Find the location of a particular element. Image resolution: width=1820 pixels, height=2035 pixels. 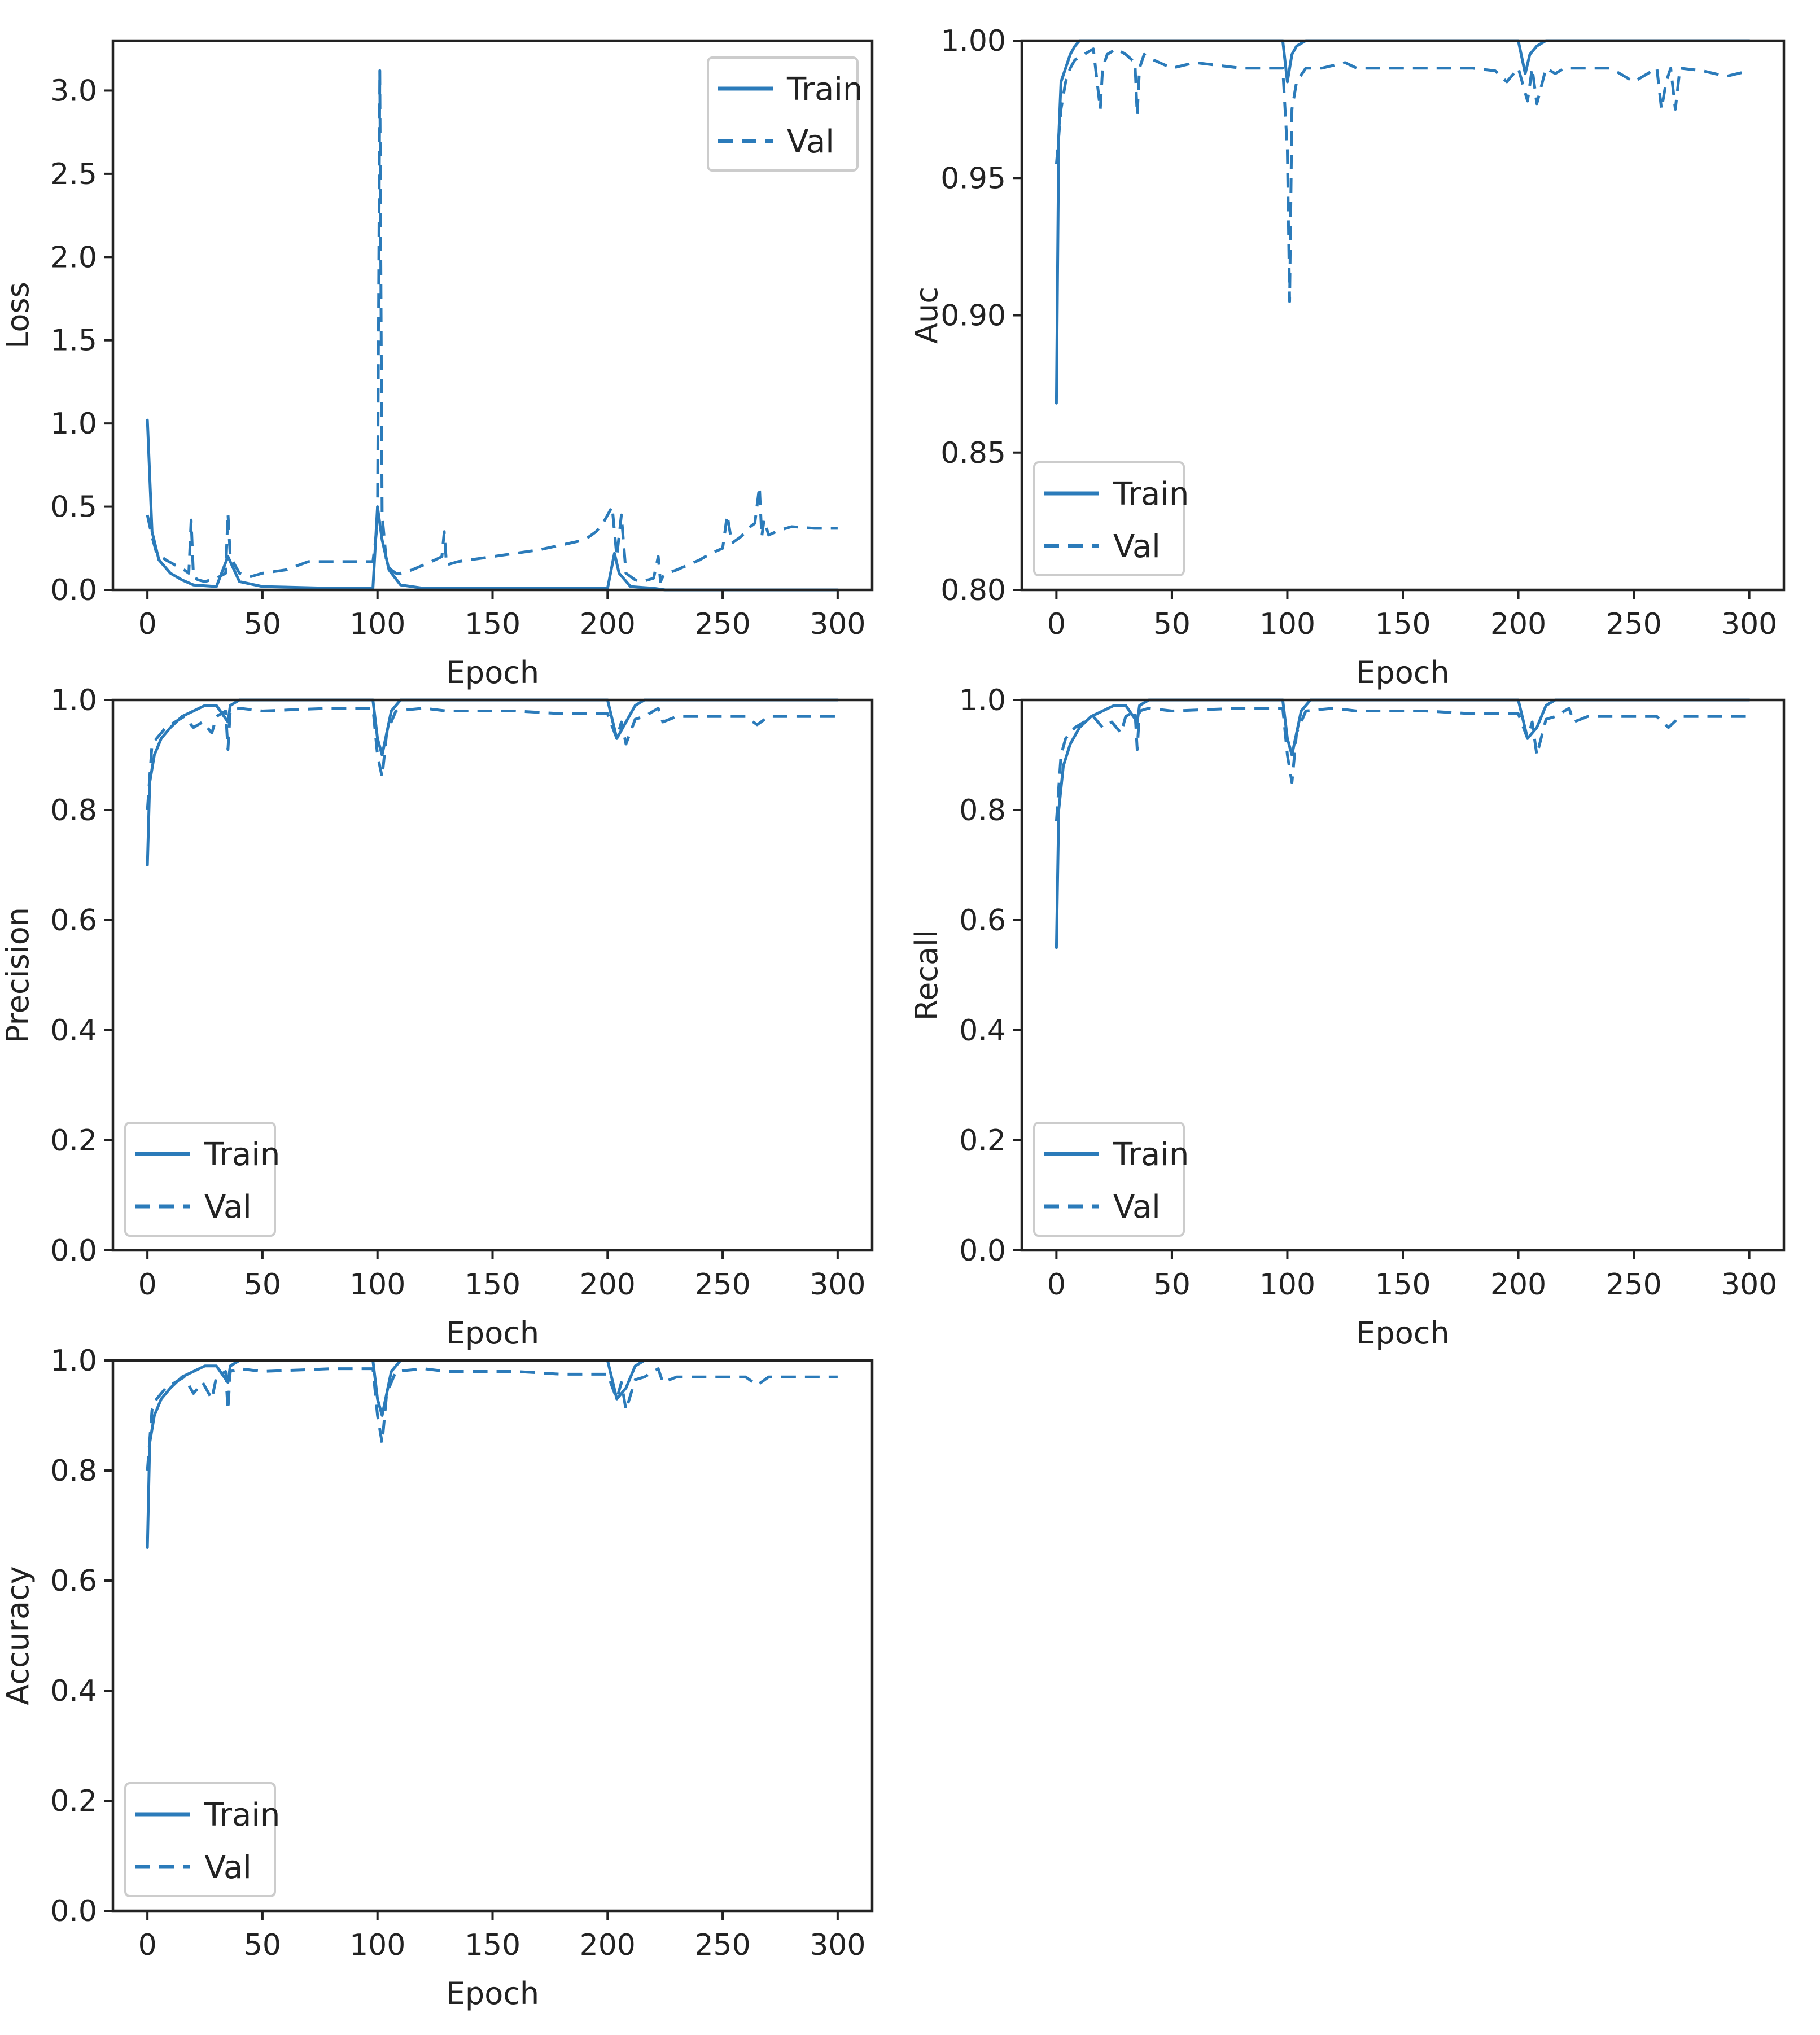

precision-y-tick-label: 1.0 is located at coordinates (73, 700).